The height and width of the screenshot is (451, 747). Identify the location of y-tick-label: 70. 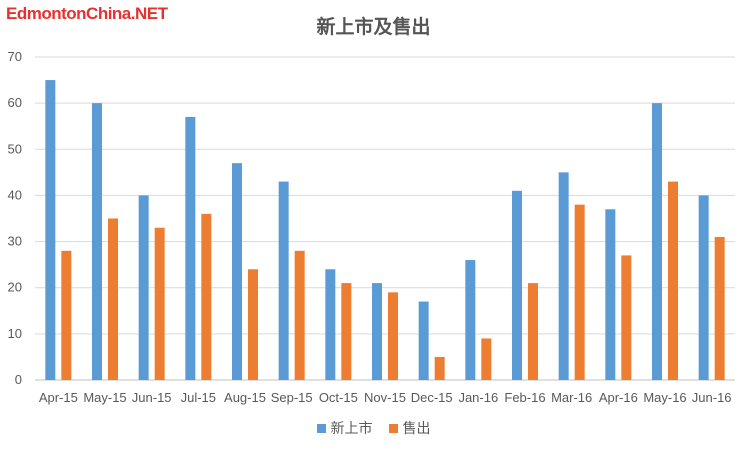
(15, 56).